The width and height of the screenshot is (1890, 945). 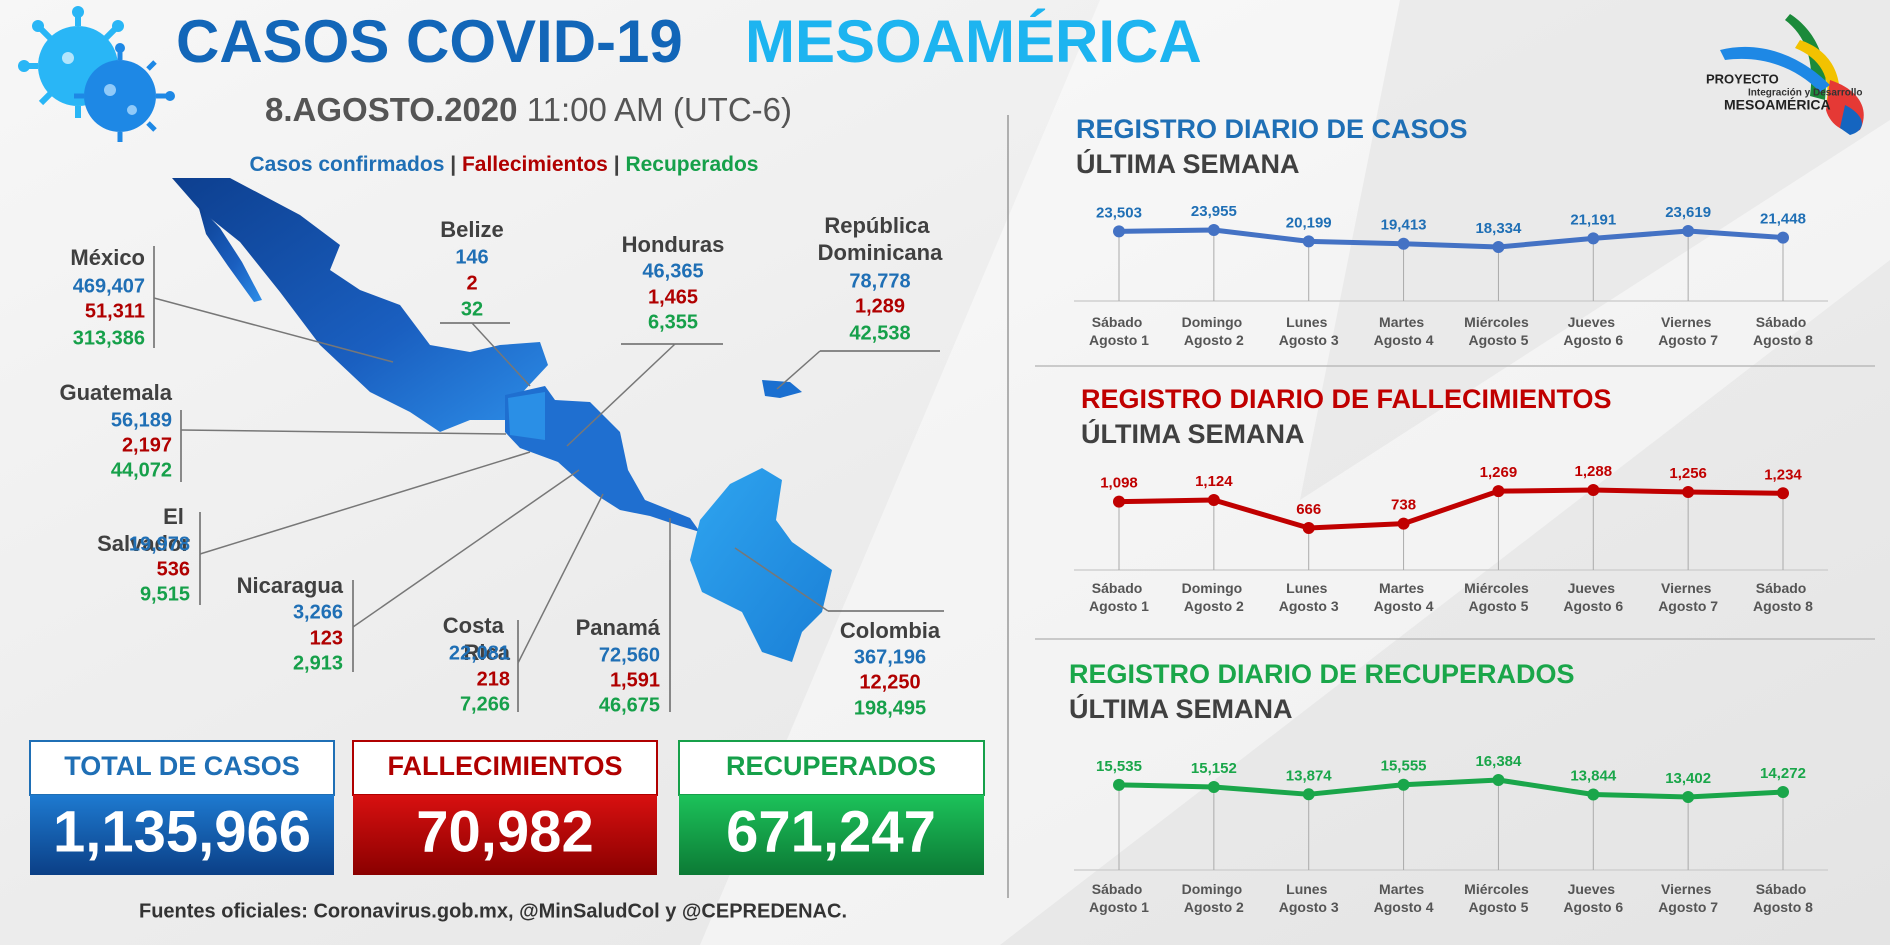 What do you see at coordinates (880, 306) in the screenshot?
I see `country-deaths: 1,289` at bounding box center [880, 306].